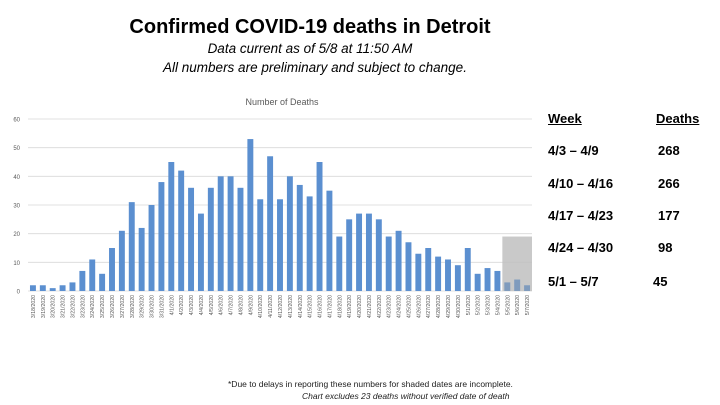 This screenshot has height=405, width=720. Describe the element at coordinates (565, 118) in the screenshot. I see `table-header-week: Week` at that location.